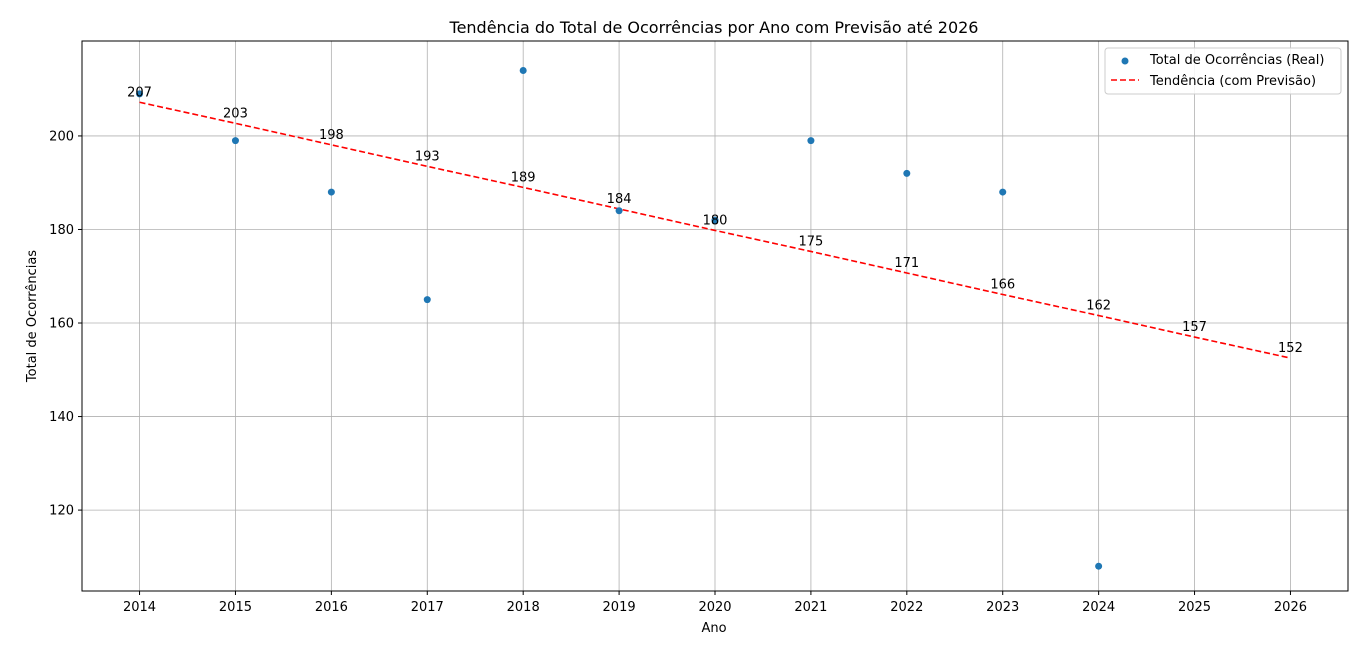  I want to click on x-tick-label: 2014, so click(139, 607).